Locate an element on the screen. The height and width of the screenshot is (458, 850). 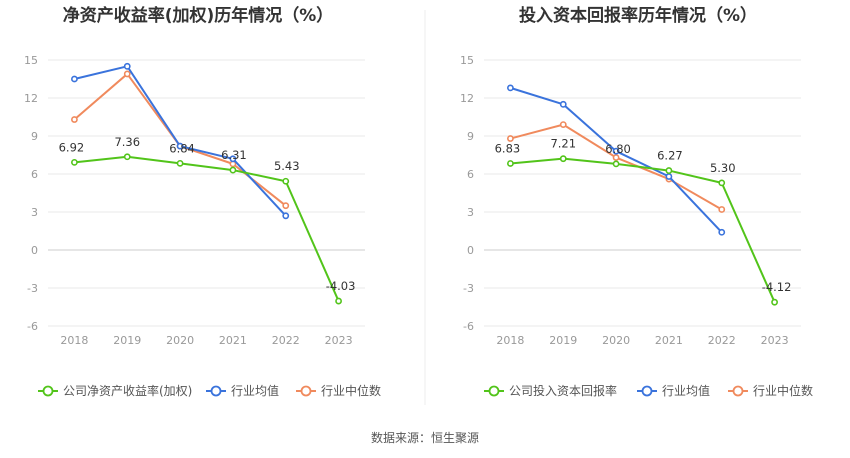
roic-x-tick-label: 2021 is located at coordinates (669, 340).